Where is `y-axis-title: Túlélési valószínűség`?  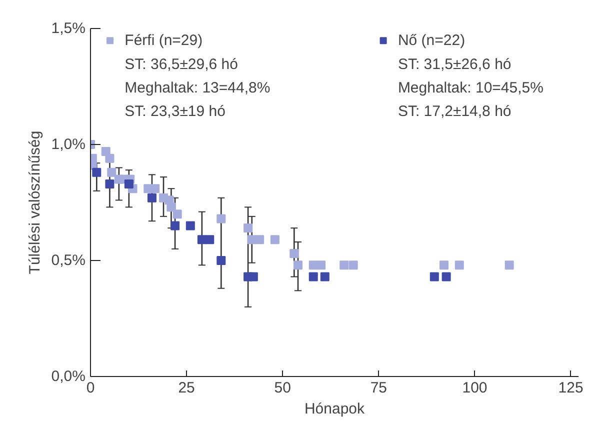
y-axis-title: Túlélési valószínűség is located at coordinates (35, 202).